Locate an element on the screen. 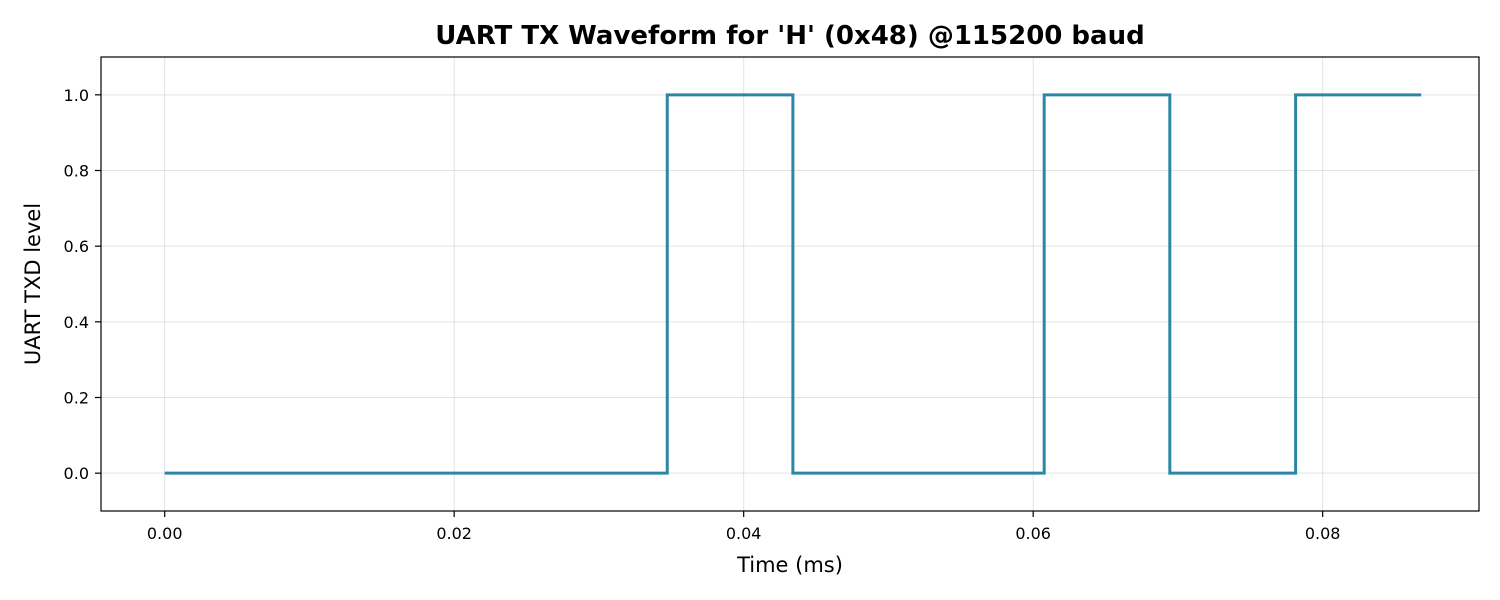 This screenshot has height=600, width=1500. x-tick-label: 0.02 is located at coordinates (454, 533).